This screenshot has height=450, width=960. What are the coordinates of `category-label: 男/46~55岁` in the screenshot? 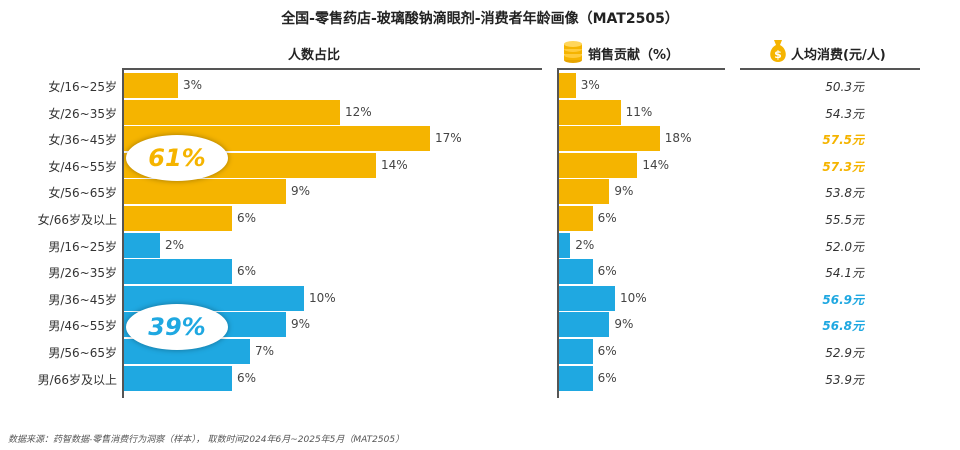 It's located at (82, 326).